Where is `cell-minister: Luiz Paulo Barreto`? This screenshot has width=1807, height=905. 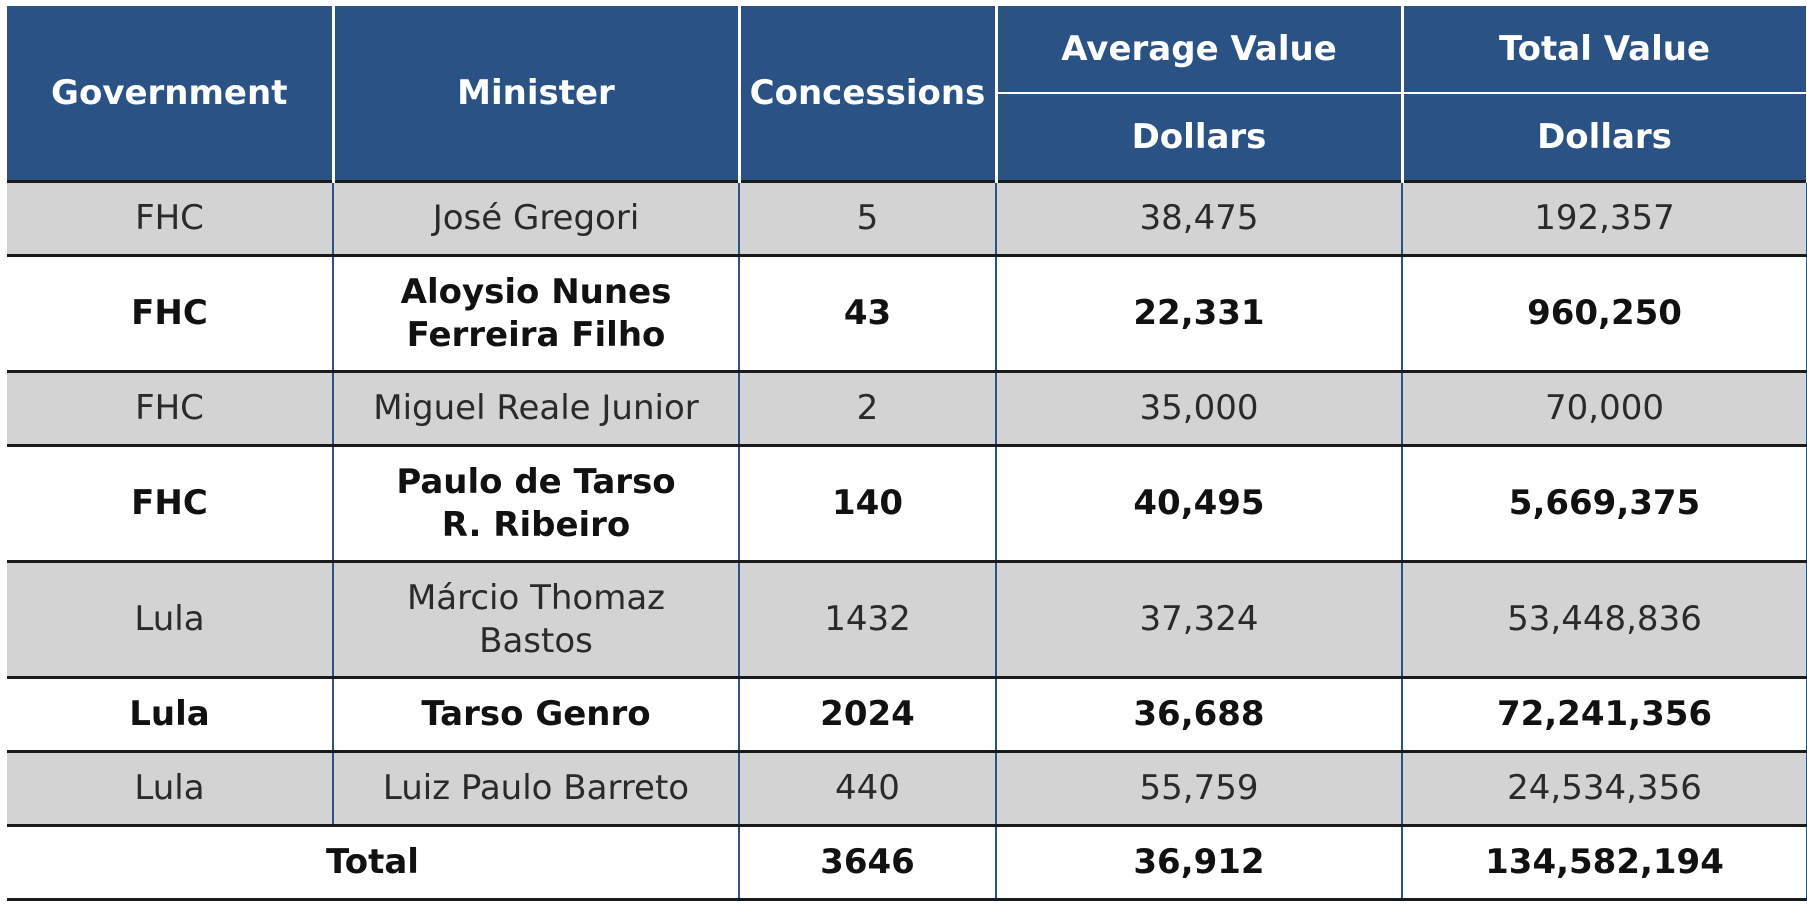 cell-minister: Luiz Paulo Barreto is located at coordinates (536, 788).